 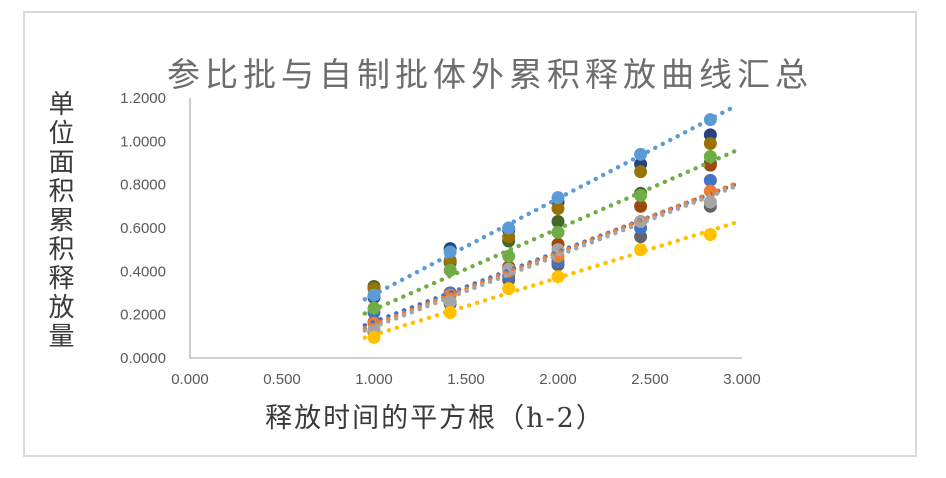 What do you see at coordinates (466, 379) in the screenshot?
I see `x-tick-label: 1.500` at bounding box center [466, 379].